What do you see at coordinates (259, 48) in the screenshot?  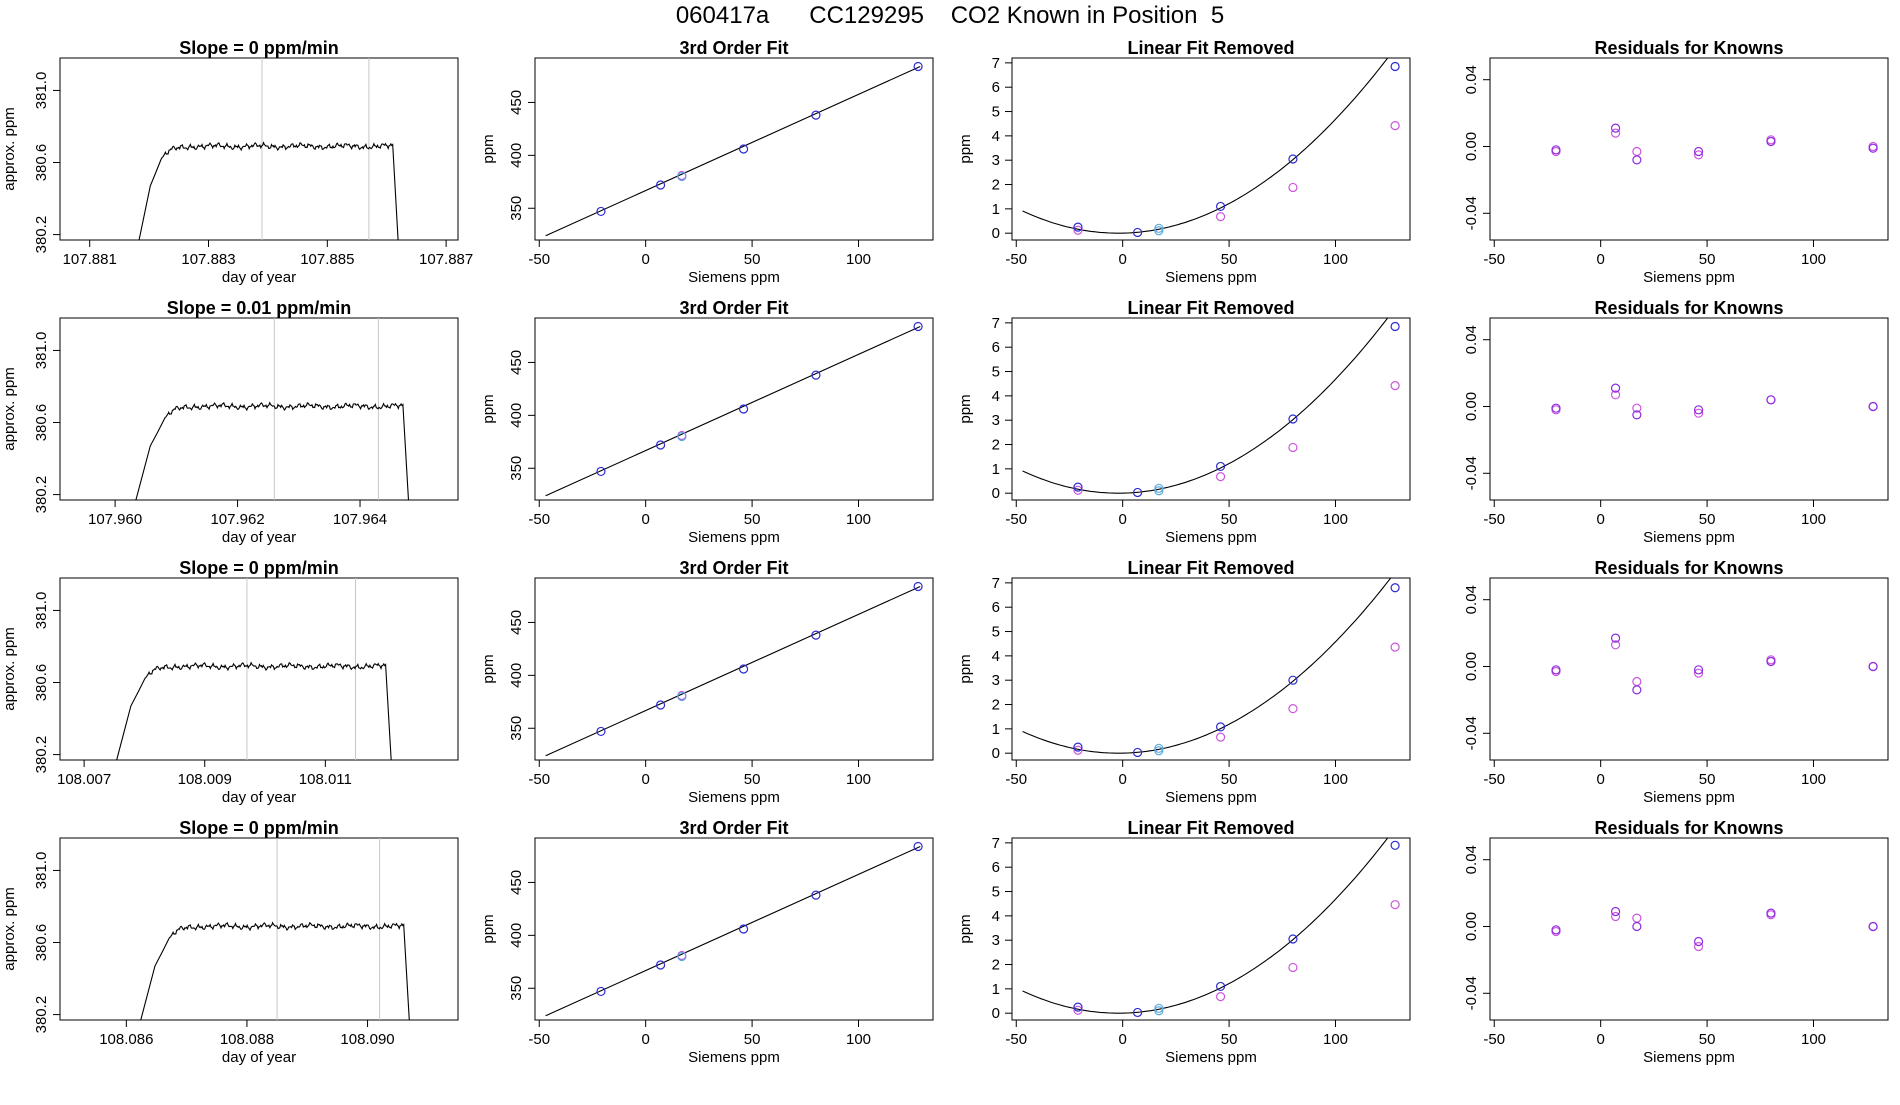 I see `panel-title: Slope = 0 ppm/min` at bounding box center [259, 48].